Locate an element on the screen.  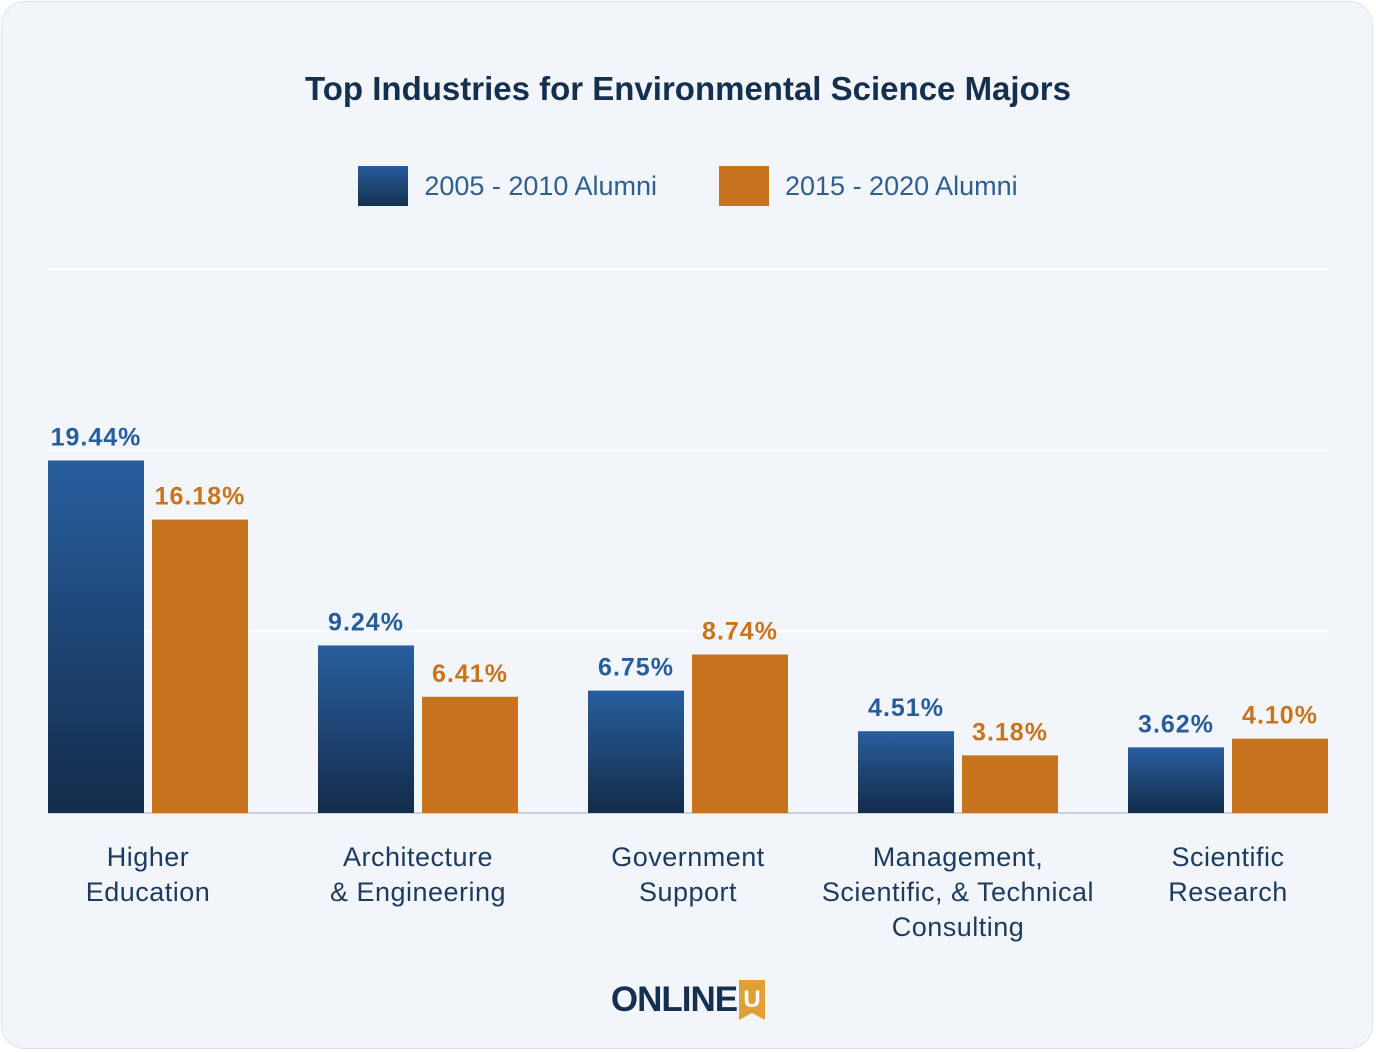
category-label-1-line-2: Education is located at coordinates (148, 892).